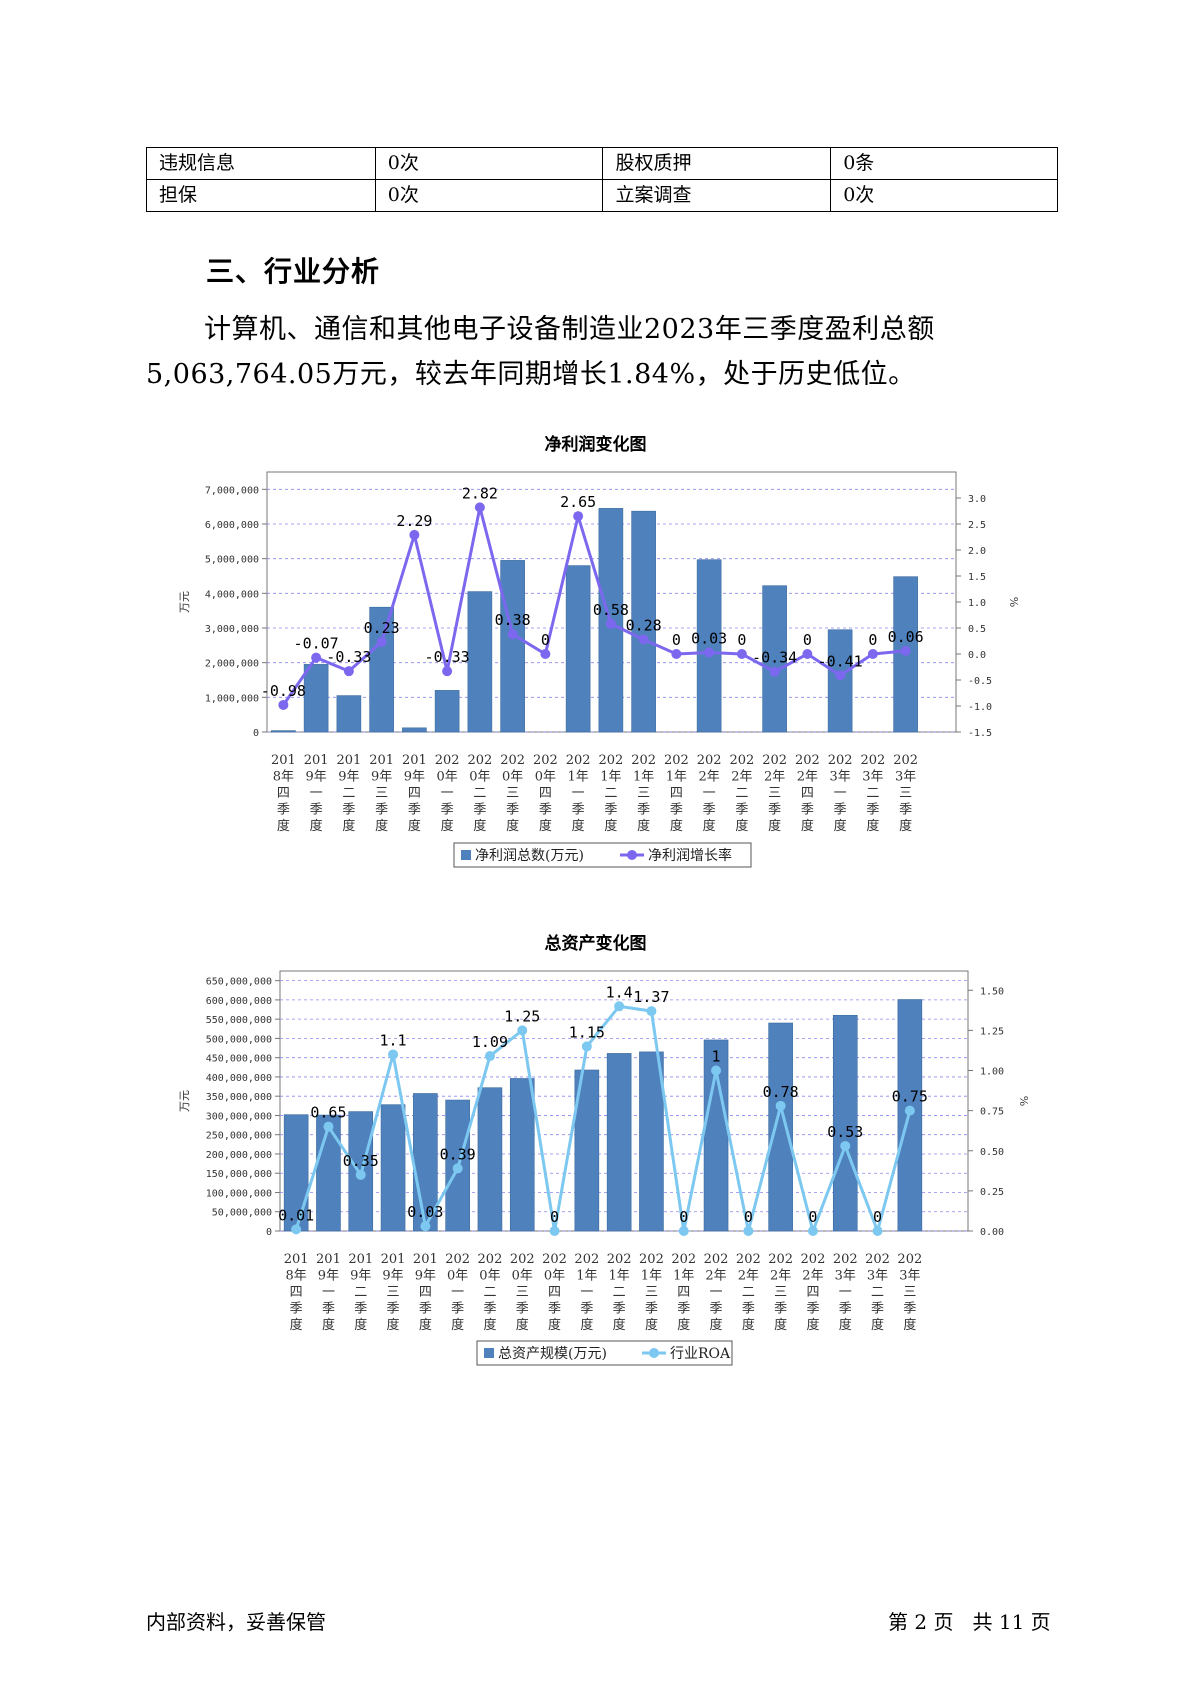 This screenshot has width=1191, height=1684. Describe the element at coordinates (361, 1161) in the screenshot. I see `data-label: 0.35` at that location.